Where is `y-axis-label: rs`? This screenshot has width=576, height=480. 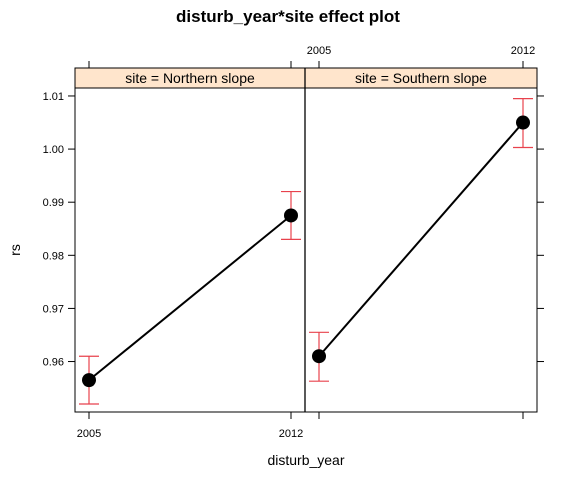
y-axis-label: rs is located at coordinates (15, 250).